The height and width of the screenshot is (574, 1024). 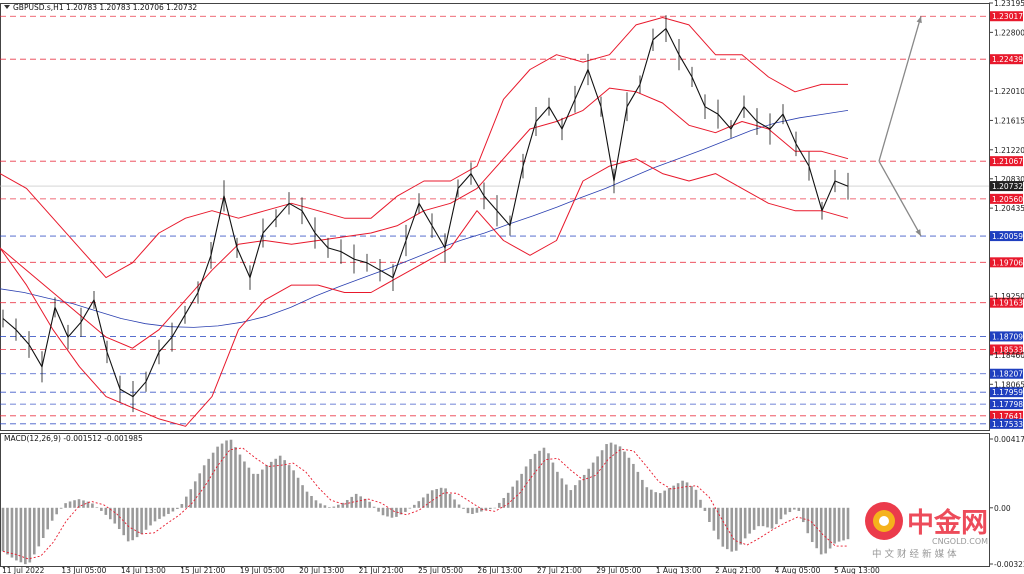 I want to click on level-price-label: 1.22439, so click(x=1007, y=59).